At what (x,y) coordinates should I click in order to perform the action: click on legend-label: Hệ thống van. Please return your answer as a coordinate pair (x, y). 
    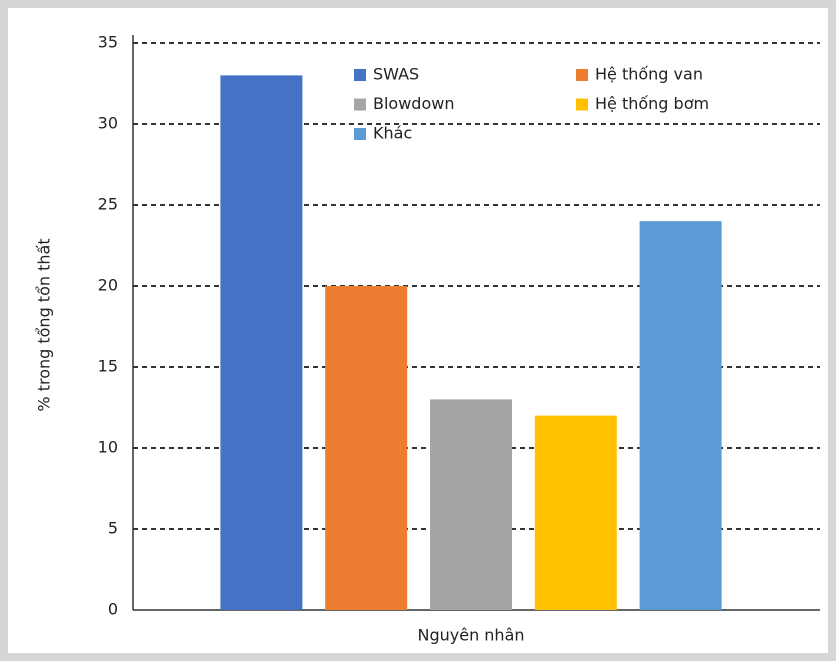
    Looking at the image, I should click on (649, 74).